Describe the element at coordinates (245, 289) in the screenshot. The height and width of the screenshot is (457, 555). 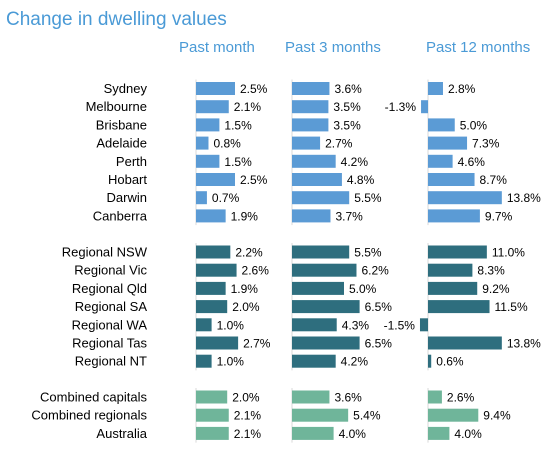
I see `value-label-regional-qld-0: 1.9%` at that location.